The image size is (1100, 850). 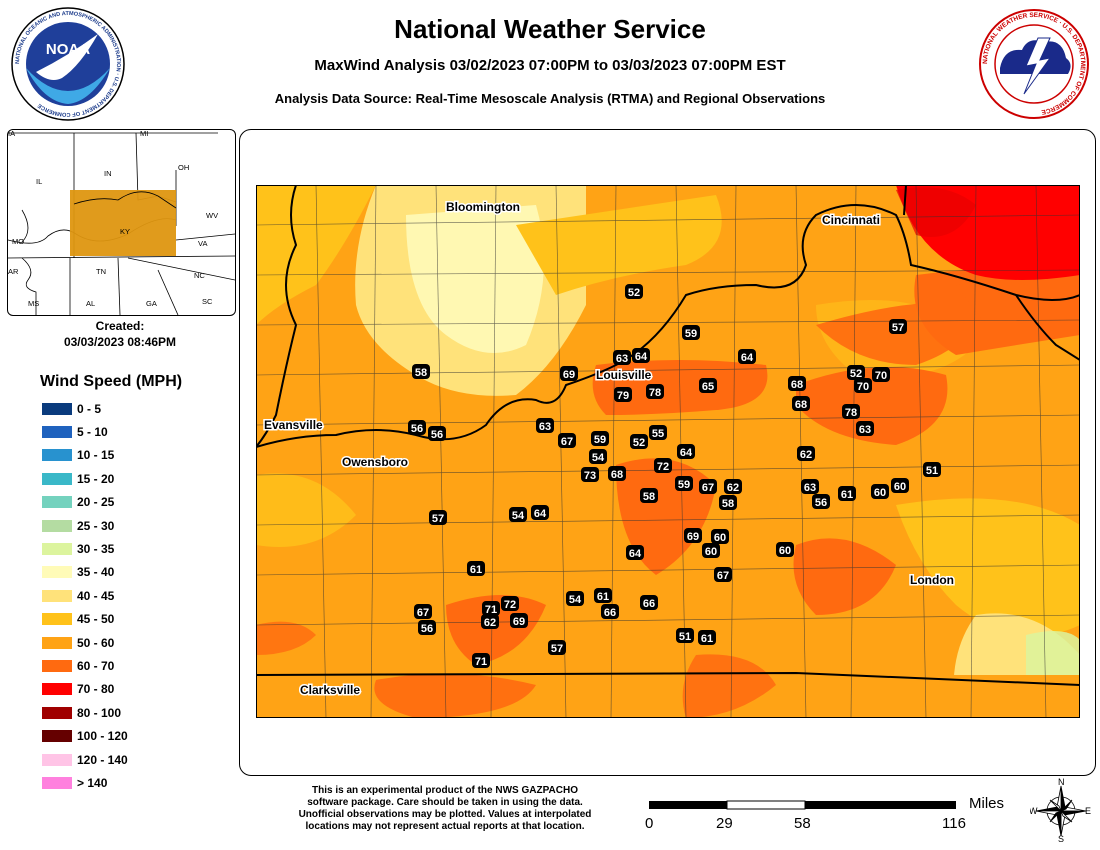 I want to click on observation-value: 66, so click(x=649, y=604).